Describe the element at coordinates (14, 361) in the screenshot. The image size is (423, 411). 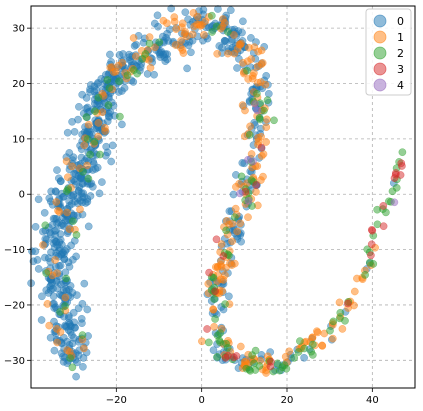
I see `y-tick-label: −30` at that location.